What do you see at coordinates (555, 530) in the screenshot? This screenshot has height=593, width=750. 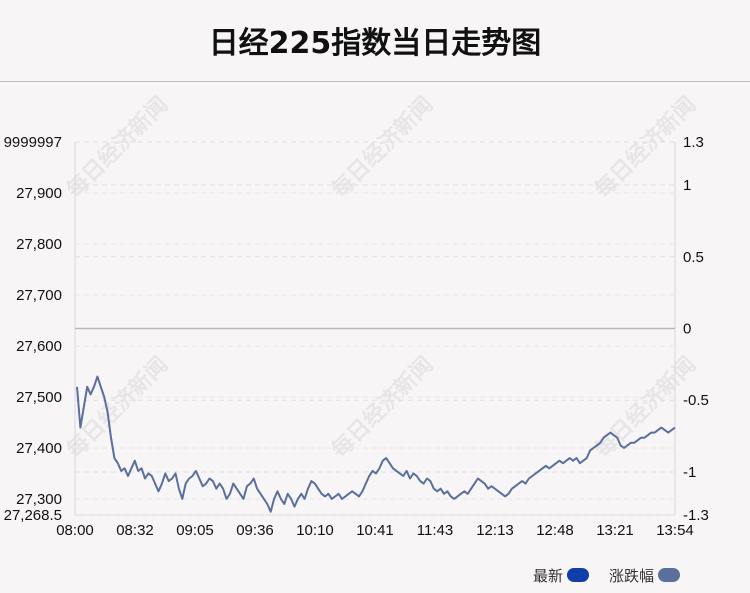 I see `x-tick-label: 12:48` at bounding box center [555, 530].